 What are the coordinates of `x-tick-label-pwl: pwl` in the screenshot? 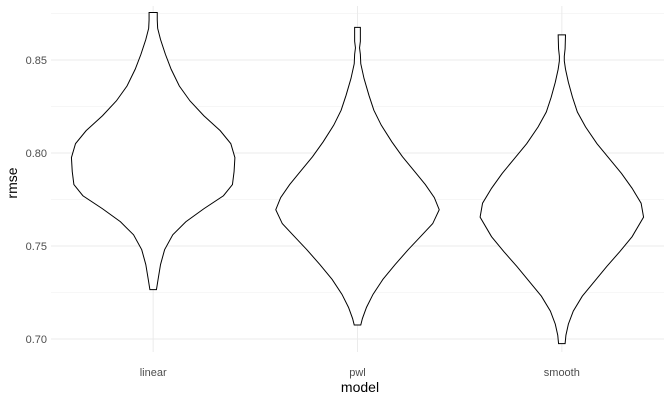 It's located at (357, 373).